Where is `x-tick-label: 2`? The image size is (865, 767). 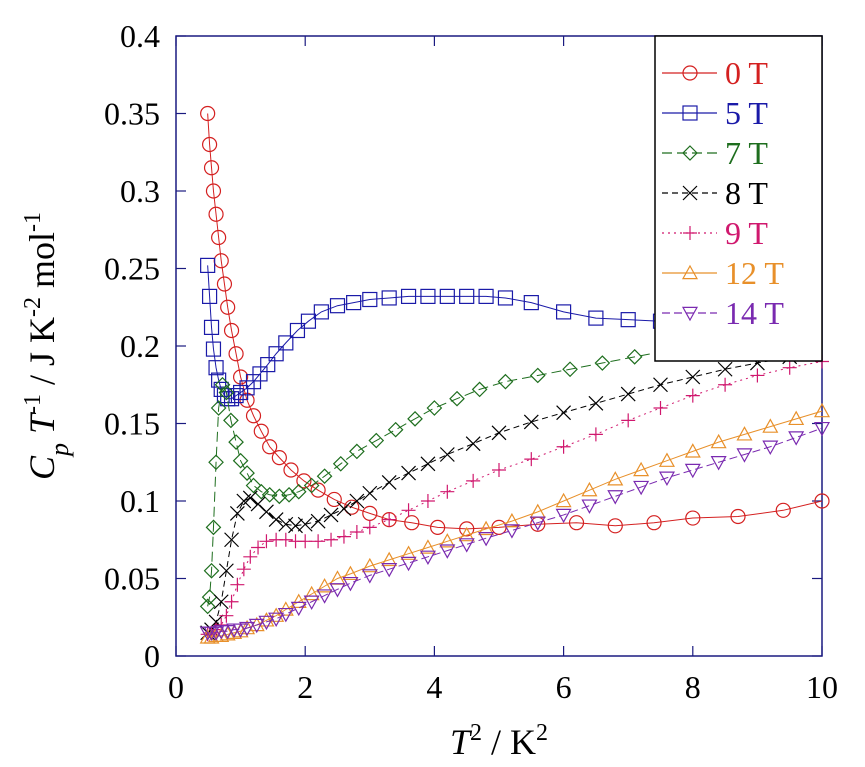
x-tick-label: 2 is located at coordinates (305, 687).